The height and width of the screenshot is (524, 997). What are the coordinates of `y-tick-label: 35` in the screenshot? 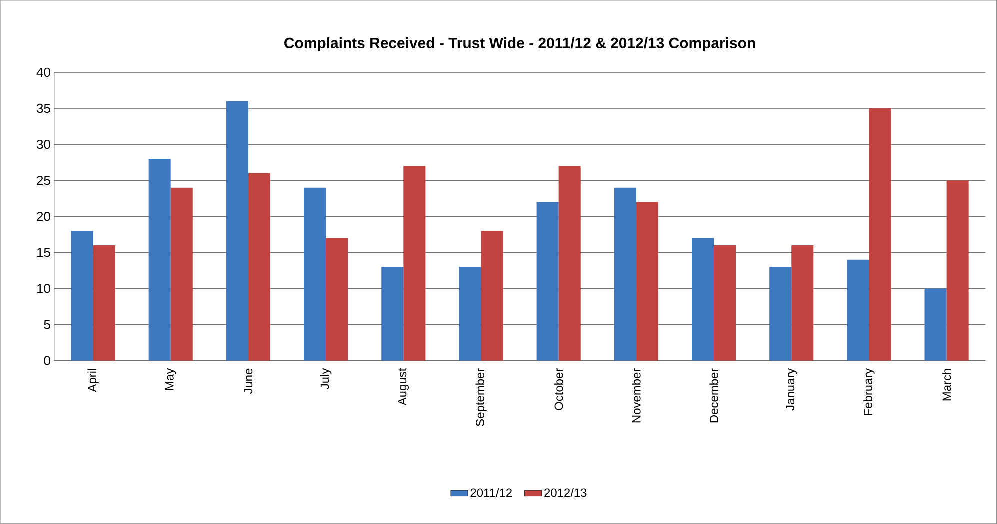 It's located at (43, 108).